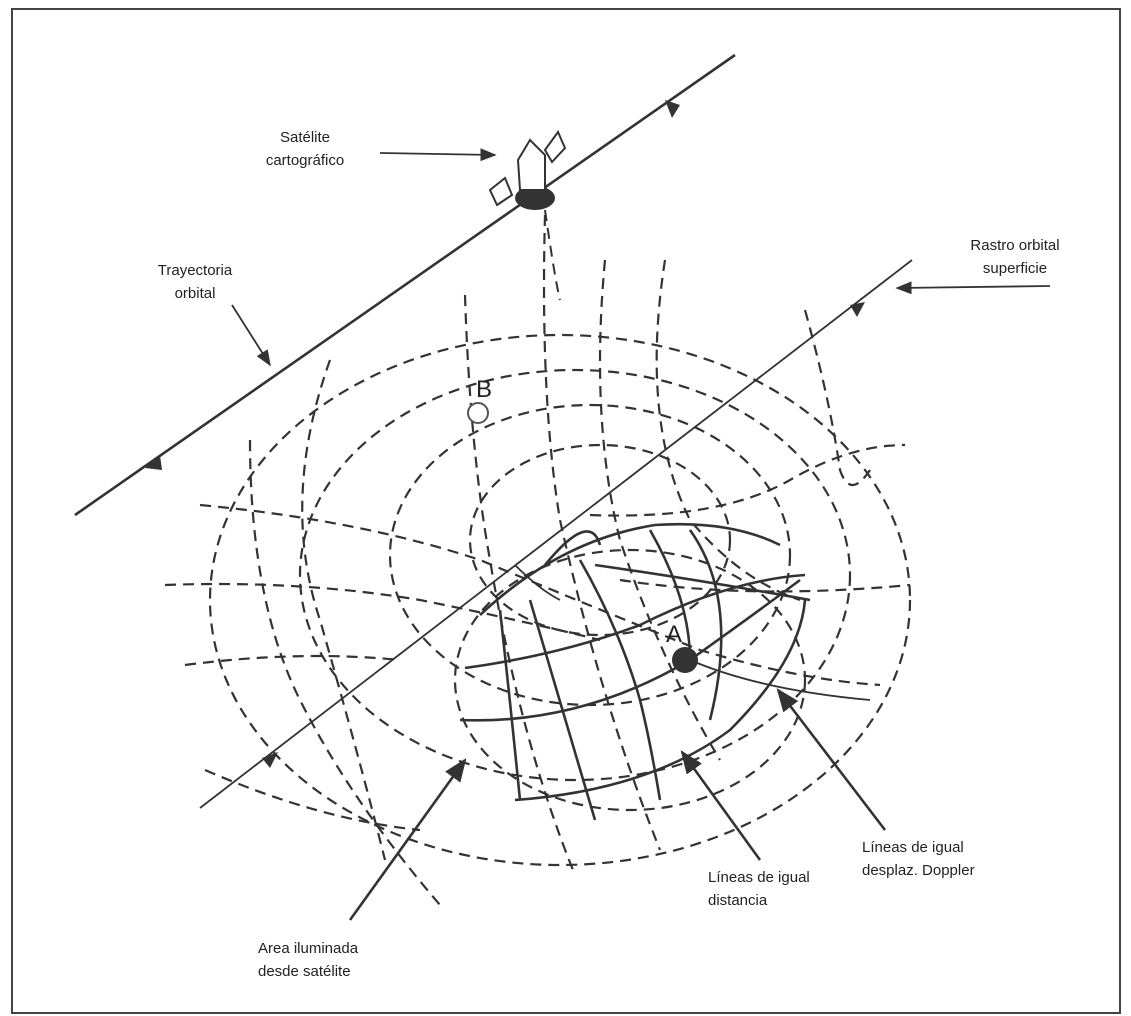 Image resolution: width=1131 pixels, height=1016 pixels. What do you see at coordinates (665, 671) in the screenshot?
I see `solid-grid` at bounding box center [665, 671].